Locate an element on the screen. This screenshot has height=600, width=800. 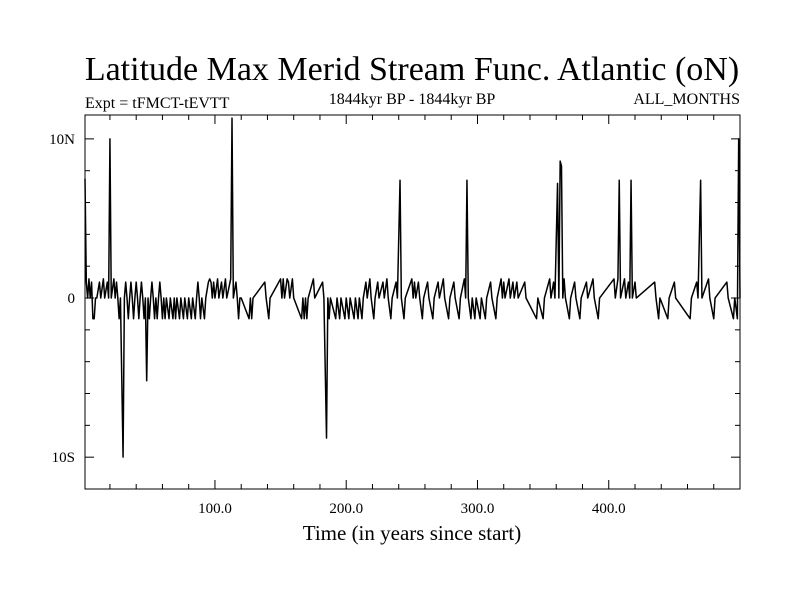
y-tick-label: 10S is located at coordinates (63, 458).